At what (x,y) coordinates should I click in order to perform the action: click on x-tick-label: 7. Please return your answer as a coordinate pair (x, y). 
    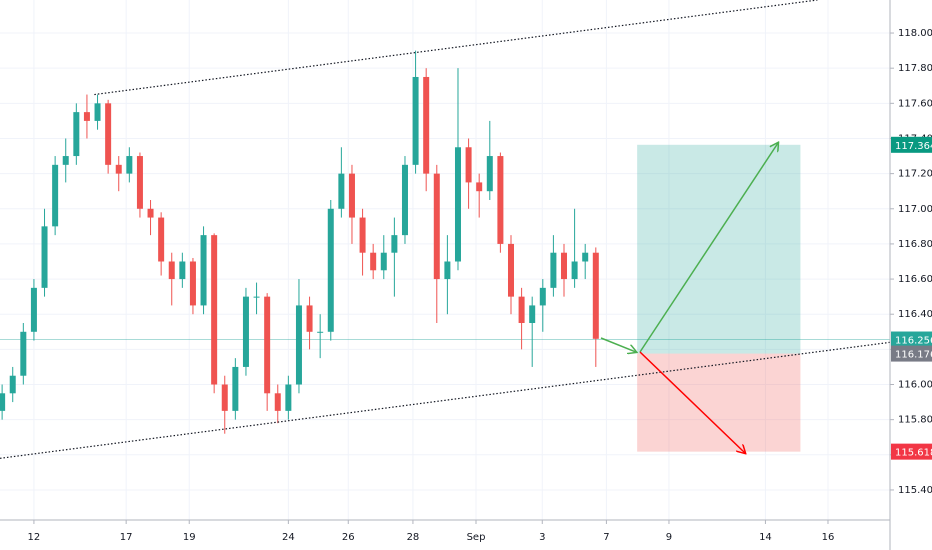
    Looking at the image, I should click on (606, 537).